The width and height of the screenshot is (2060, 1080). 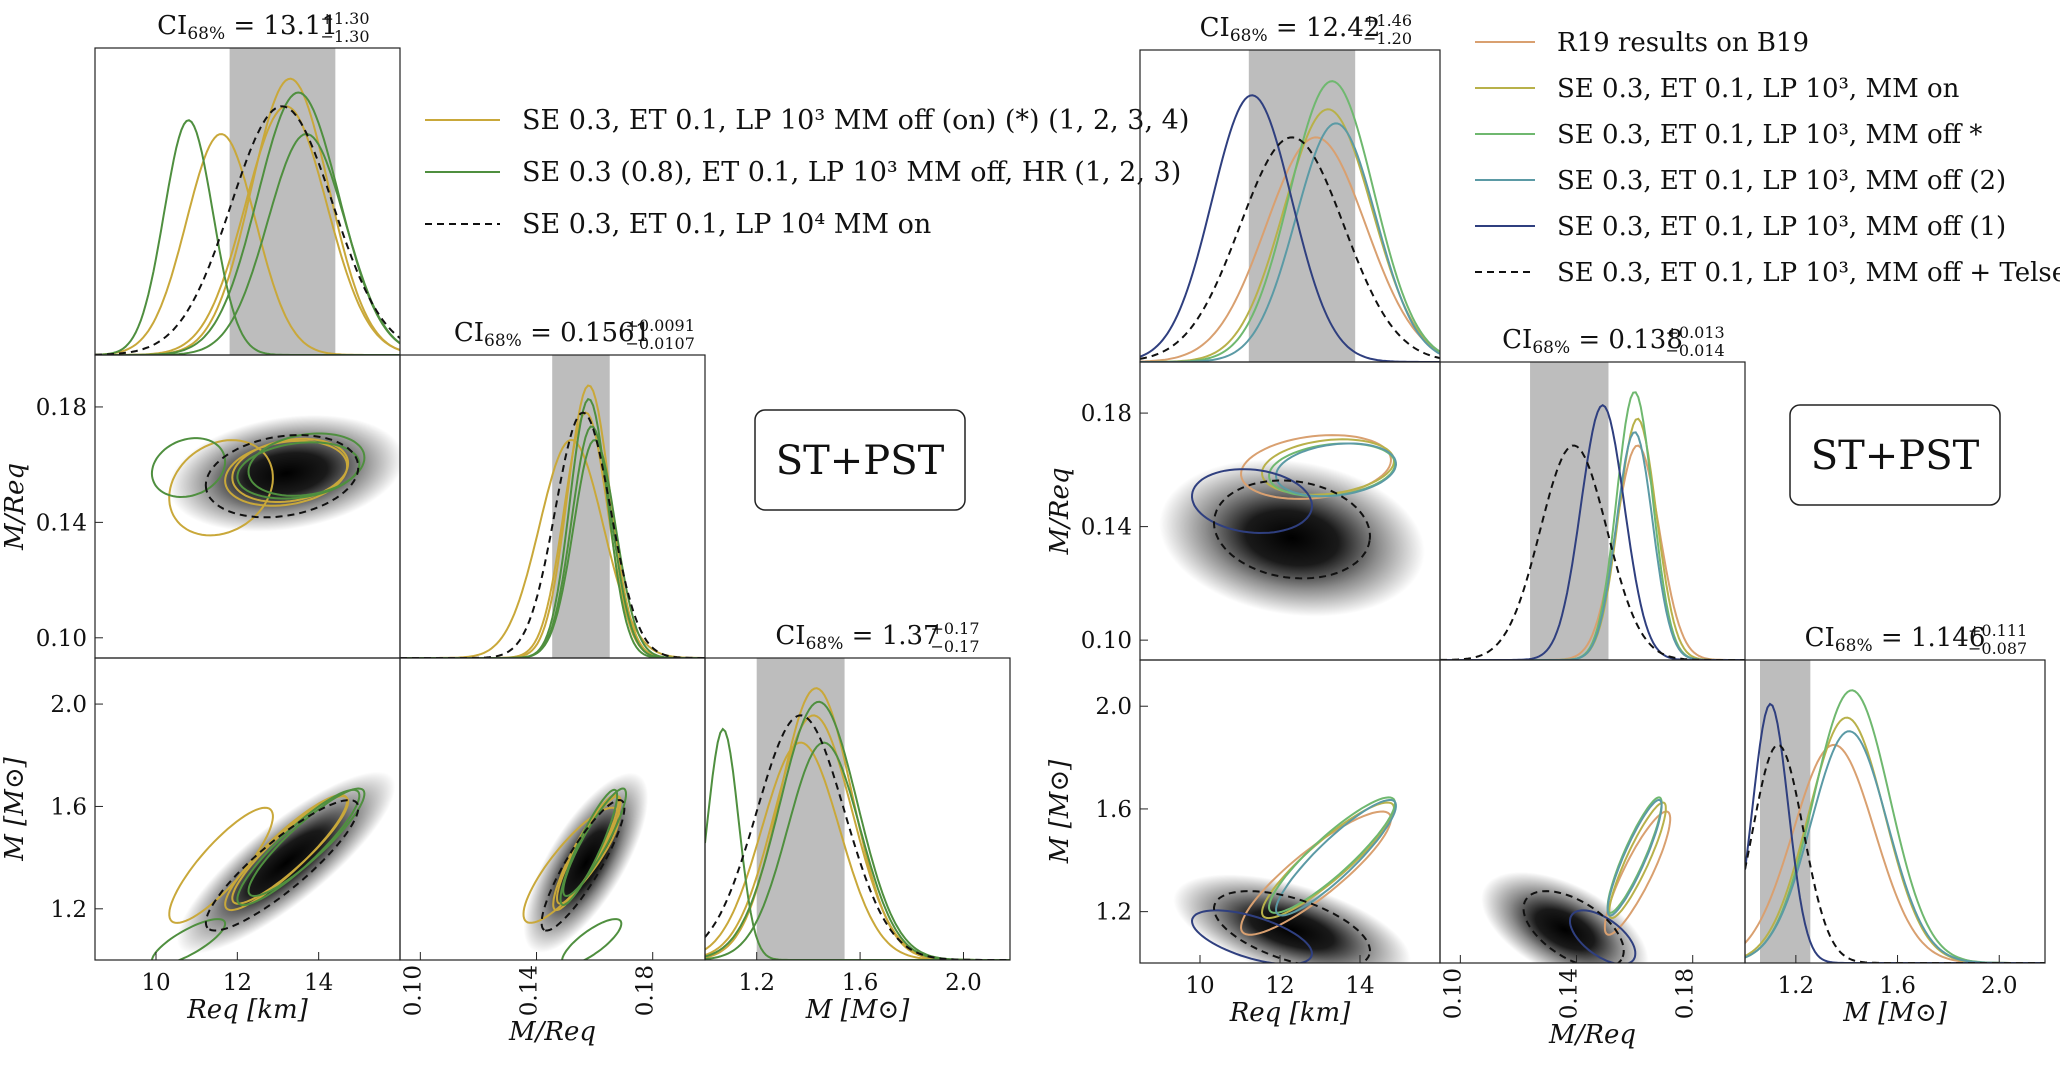 I want to click on legend-entry: SE 0.3, ET 0.1, LP 10³, MM on, so click(x=1758, y=89).